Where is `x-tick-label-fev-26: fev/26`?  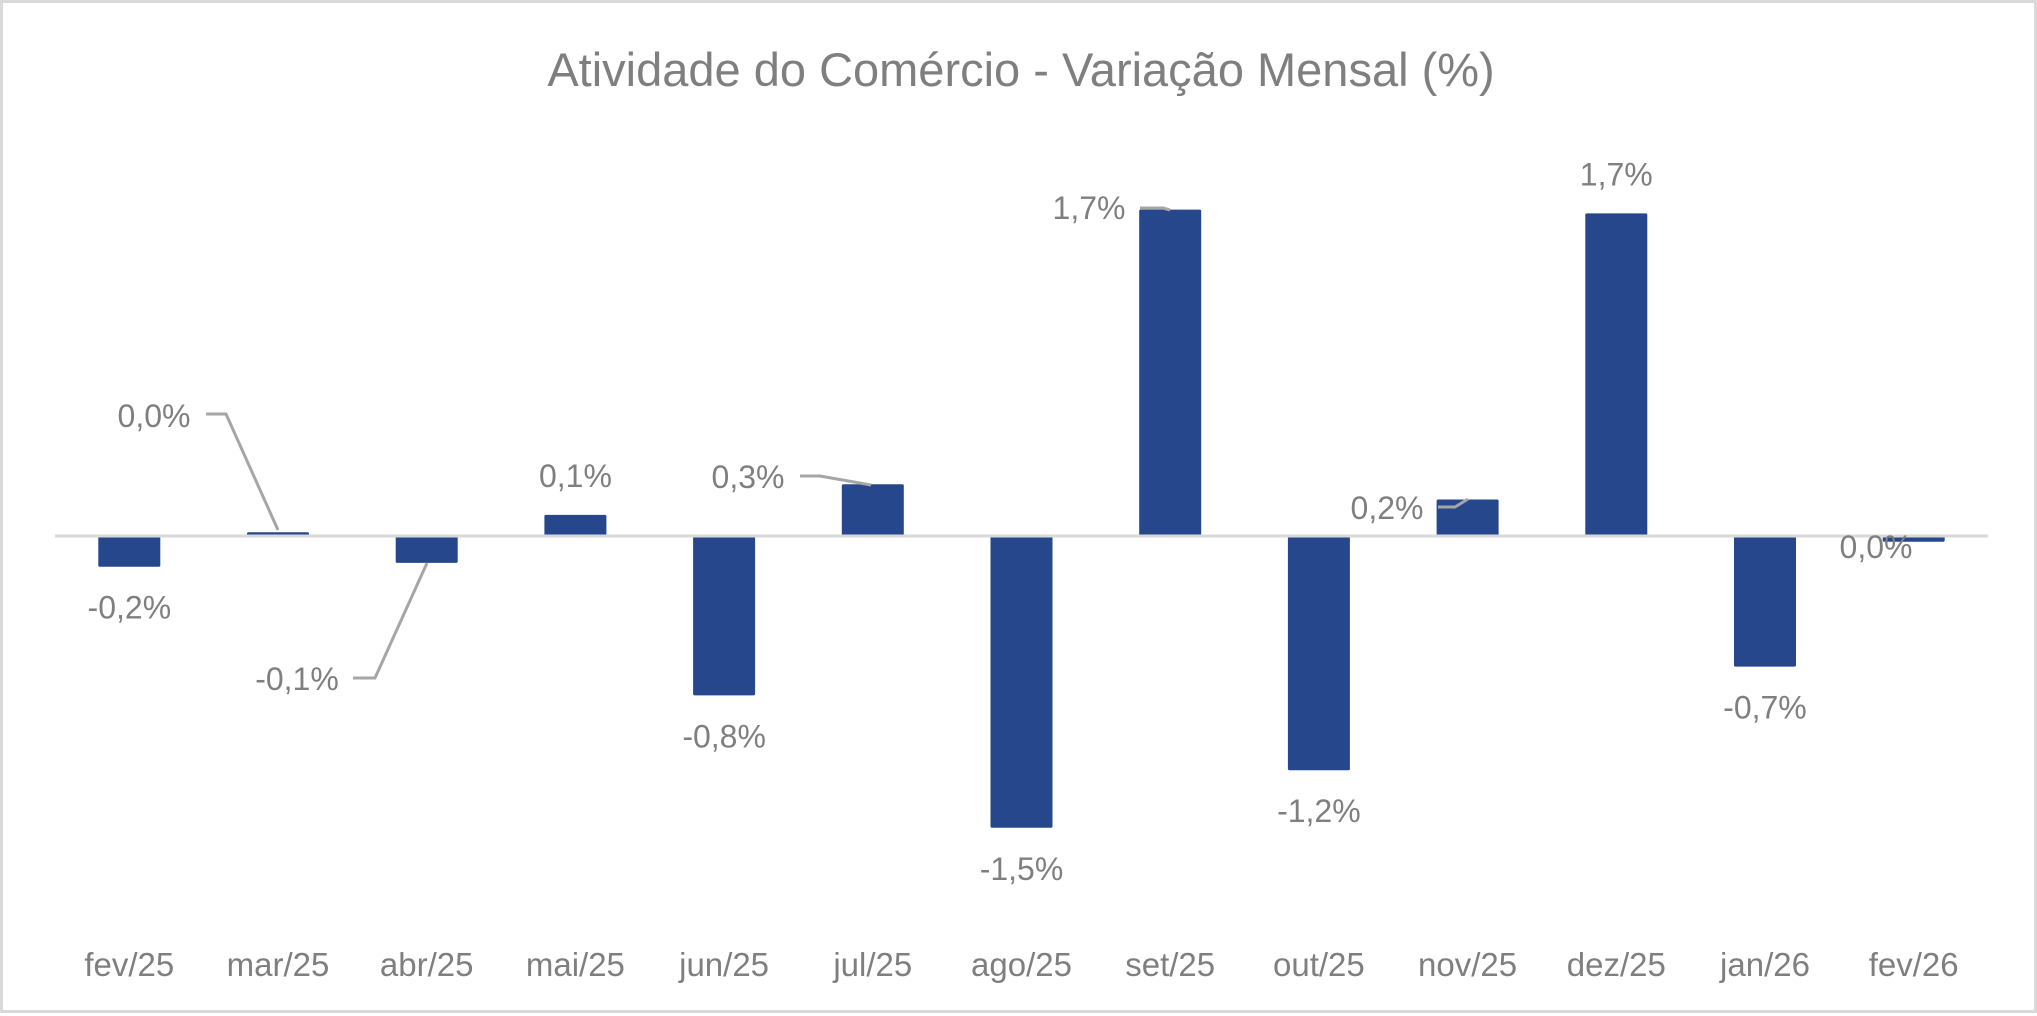
x-tick-label-fev-26: fev/26 is located at coordinates (1914, 964).